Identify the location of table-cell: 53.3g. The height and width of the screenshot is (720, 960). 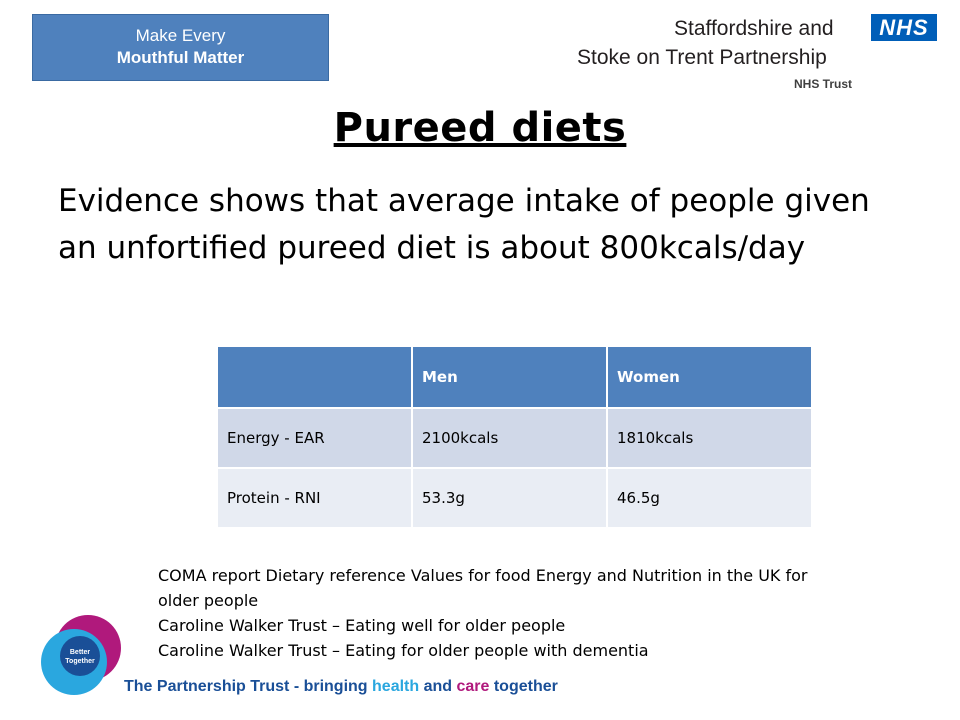
(509, 498).